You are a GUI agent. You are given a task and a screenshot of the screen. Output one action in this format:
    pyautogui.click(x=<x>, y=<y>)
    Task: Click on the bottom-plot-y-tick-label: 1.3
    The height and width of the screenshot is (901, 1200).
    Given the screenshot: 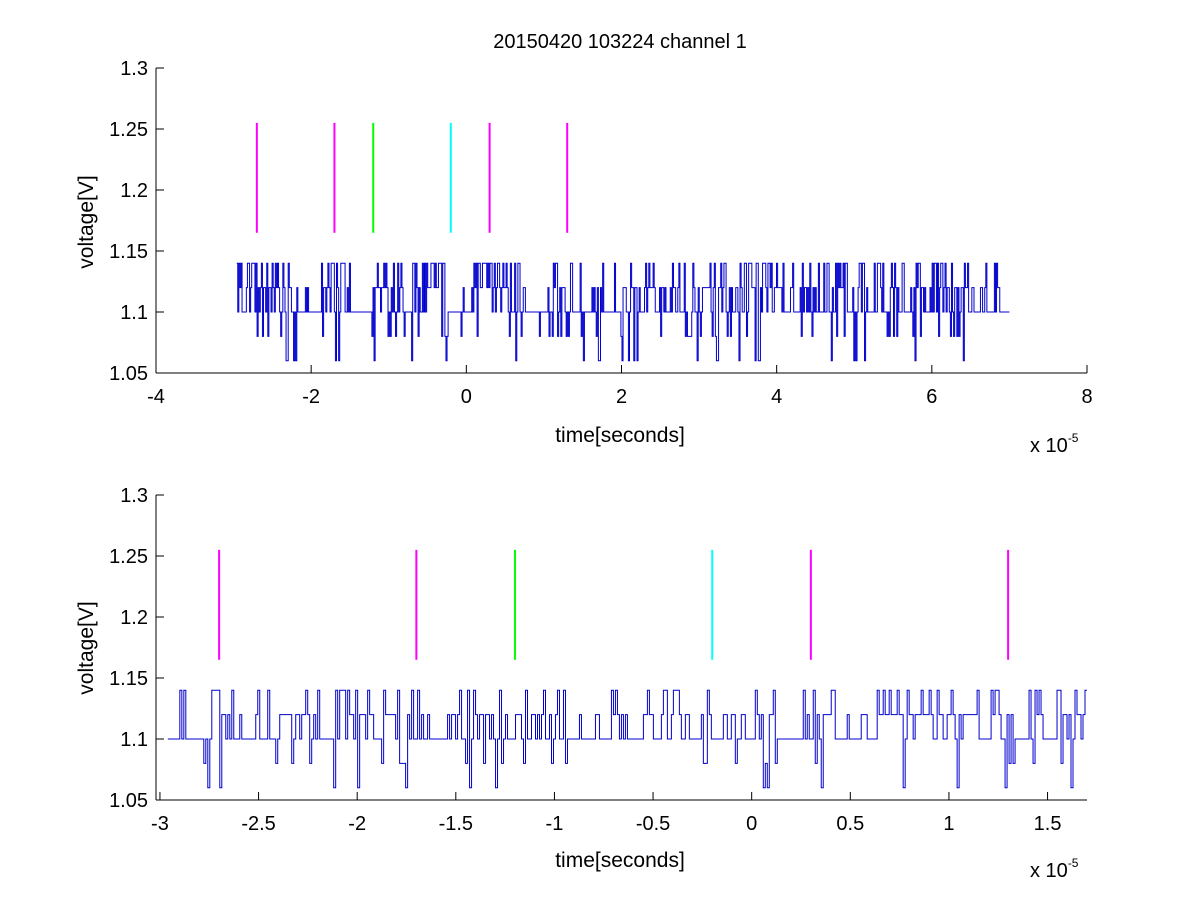 What is the action you would take?
    pyautogui.click(x=134, y=496)
    